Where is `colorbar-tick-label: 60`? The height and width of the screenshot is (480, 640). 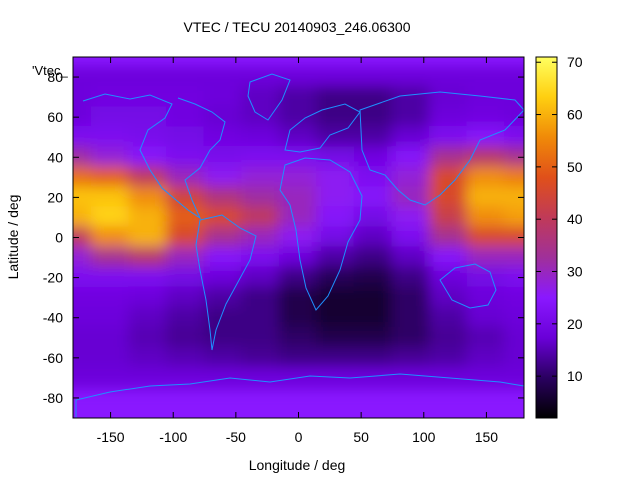
colorbar-tick-label: 60 is located at coordinates (575, 115).